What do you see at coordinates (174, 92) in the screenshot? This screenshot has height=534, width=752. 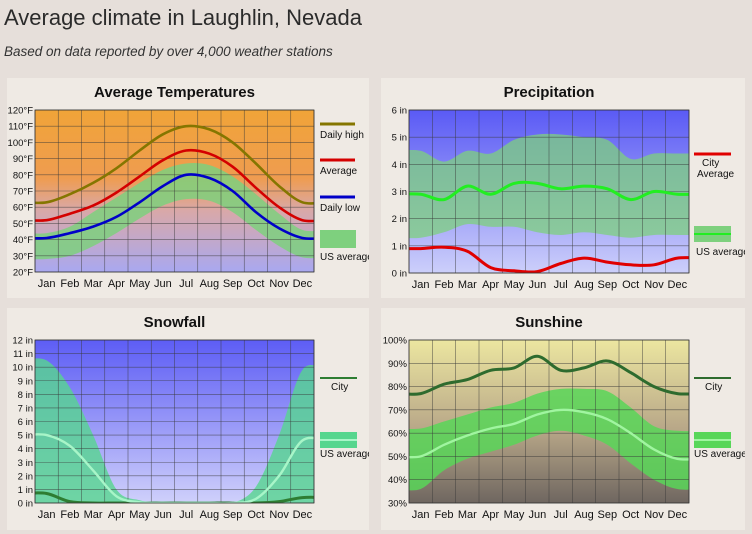 I see `chart-title: Average Temperatures` at bounding box center [174, 92].